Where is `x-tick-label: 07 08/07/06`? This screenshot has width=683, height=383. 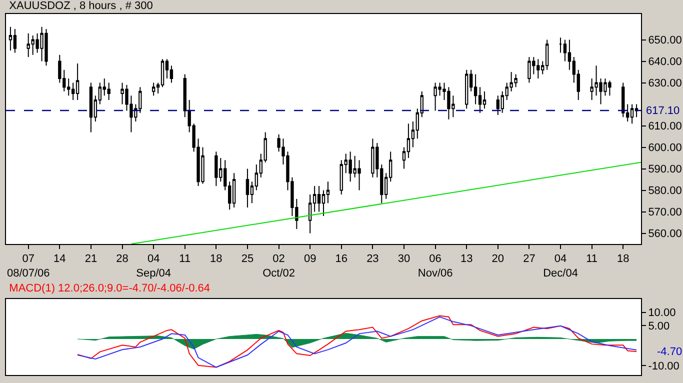
x-tick-label: 07 08/07/06 is located at coordinates (28, 266).